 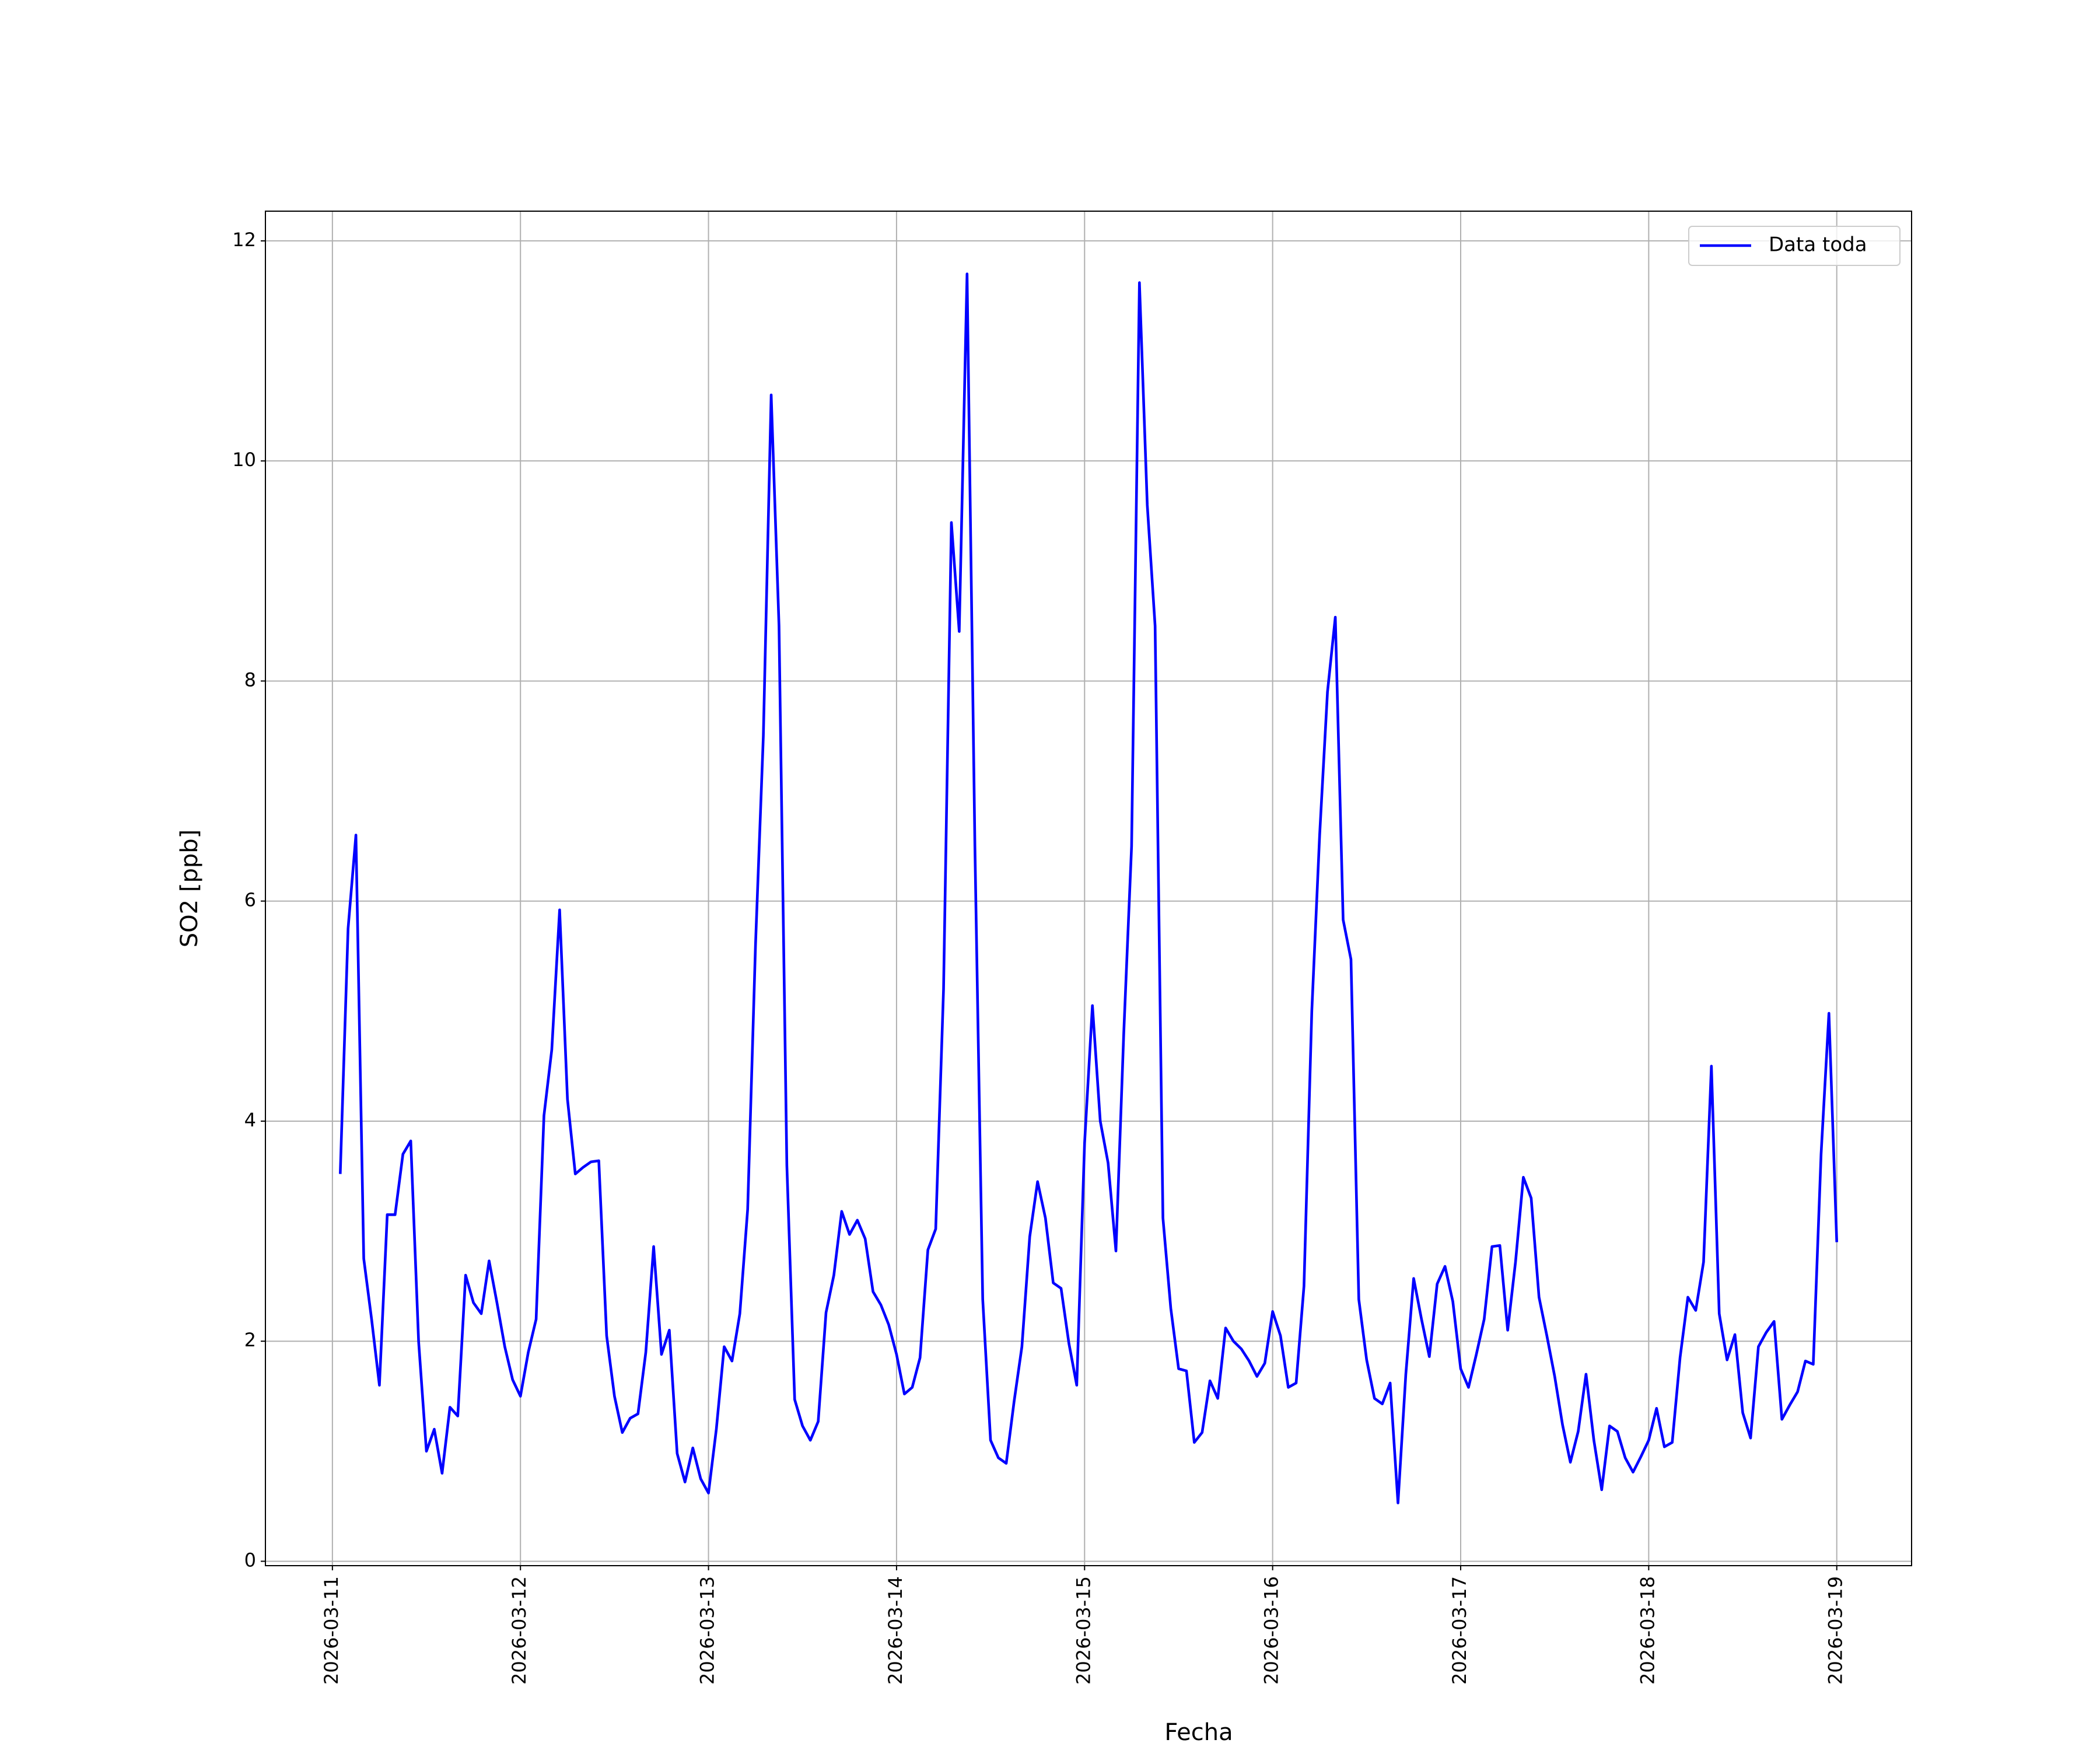 What do you see at coordinates (519, 1630) in the screenshot?
I see `x-tick-label: 2026-03-12` at bounding box center [519, 1630].